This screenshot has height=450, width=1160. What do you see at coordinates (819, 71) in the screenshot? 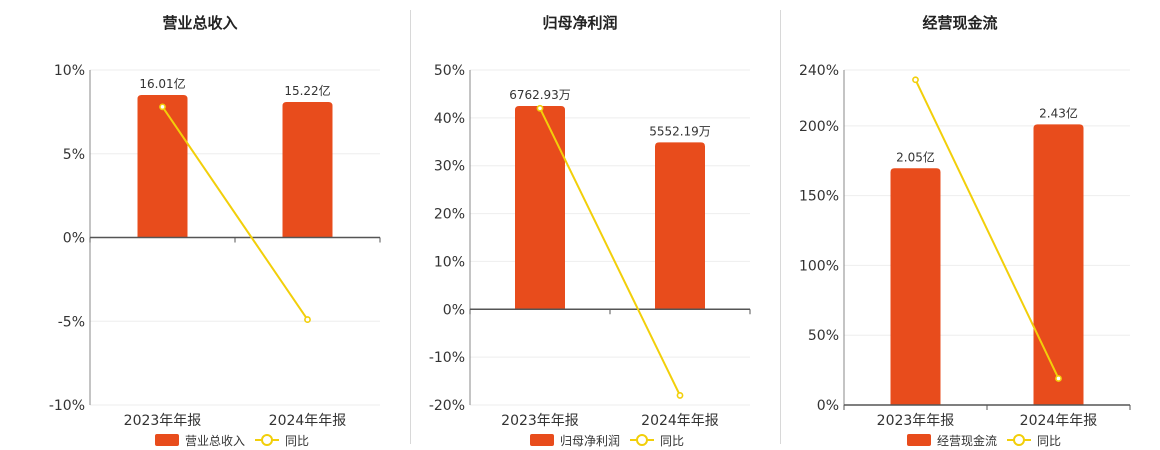
I see `y-tick-label: 240%` at bounding box center [819, 71].